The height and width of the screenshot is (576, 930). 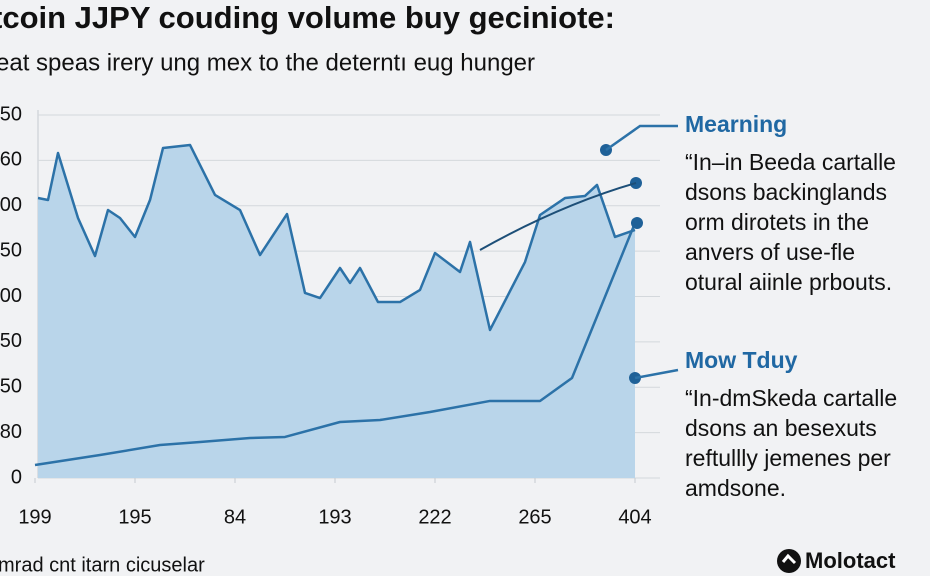 I want to click on logo: Molotact, so click(x=836, y=560).